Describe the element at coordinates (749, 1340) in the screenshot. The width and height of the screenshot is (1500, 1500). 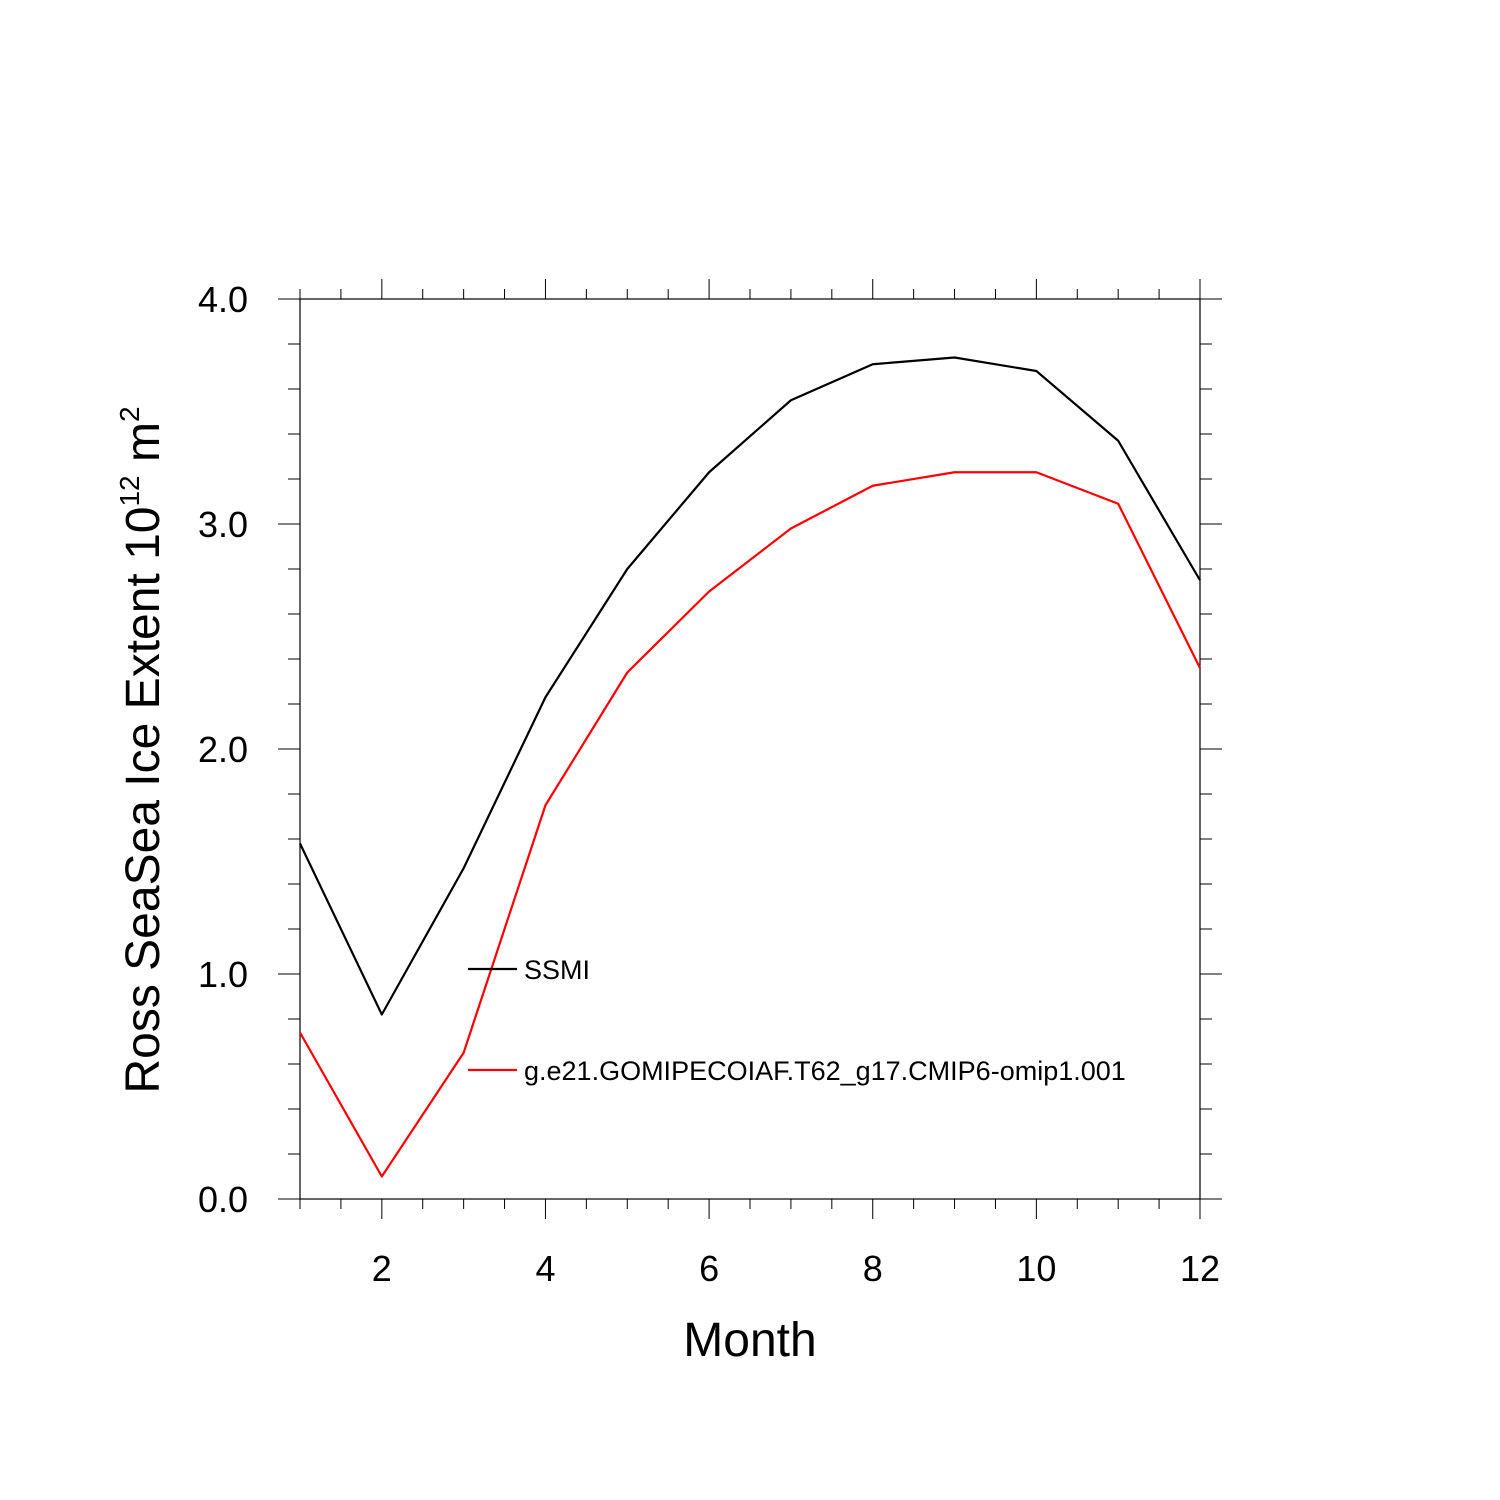
I see `x-axis-title: Month` at that location.